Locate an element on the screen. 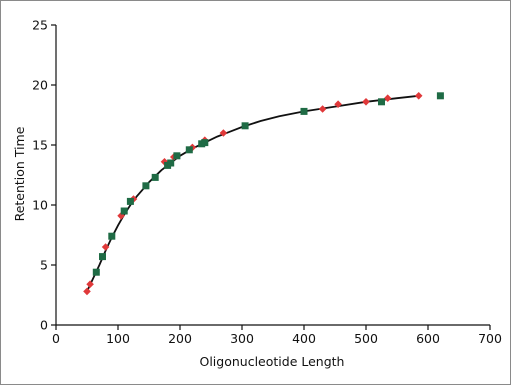 This screenshot has width=511, height=385. x-tick-label: 700 is located at coordinates (490, 338).